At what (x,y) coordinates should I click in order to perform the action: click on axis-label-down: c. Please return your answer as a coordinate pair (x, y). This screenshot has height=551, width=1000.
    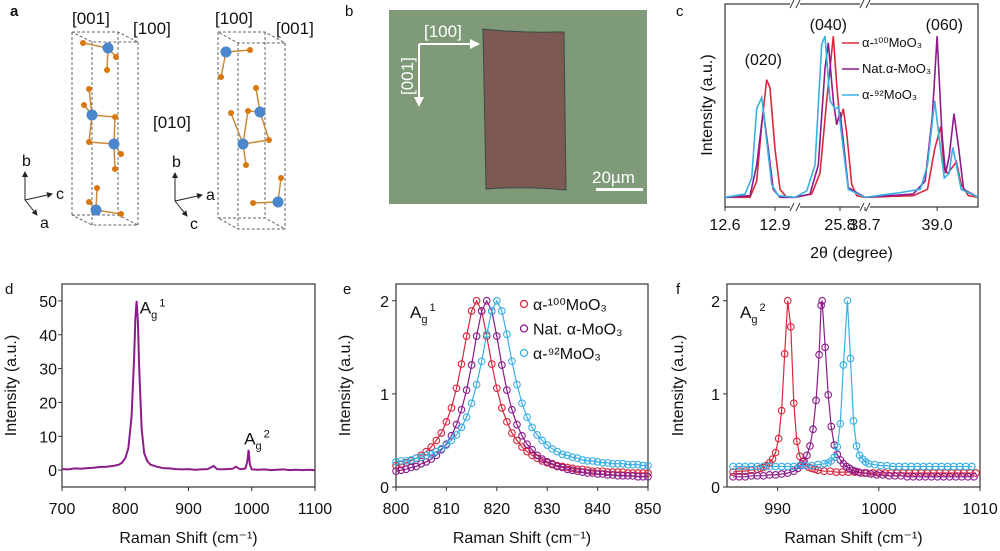
    Looking at the image, I should click on (194, 224).